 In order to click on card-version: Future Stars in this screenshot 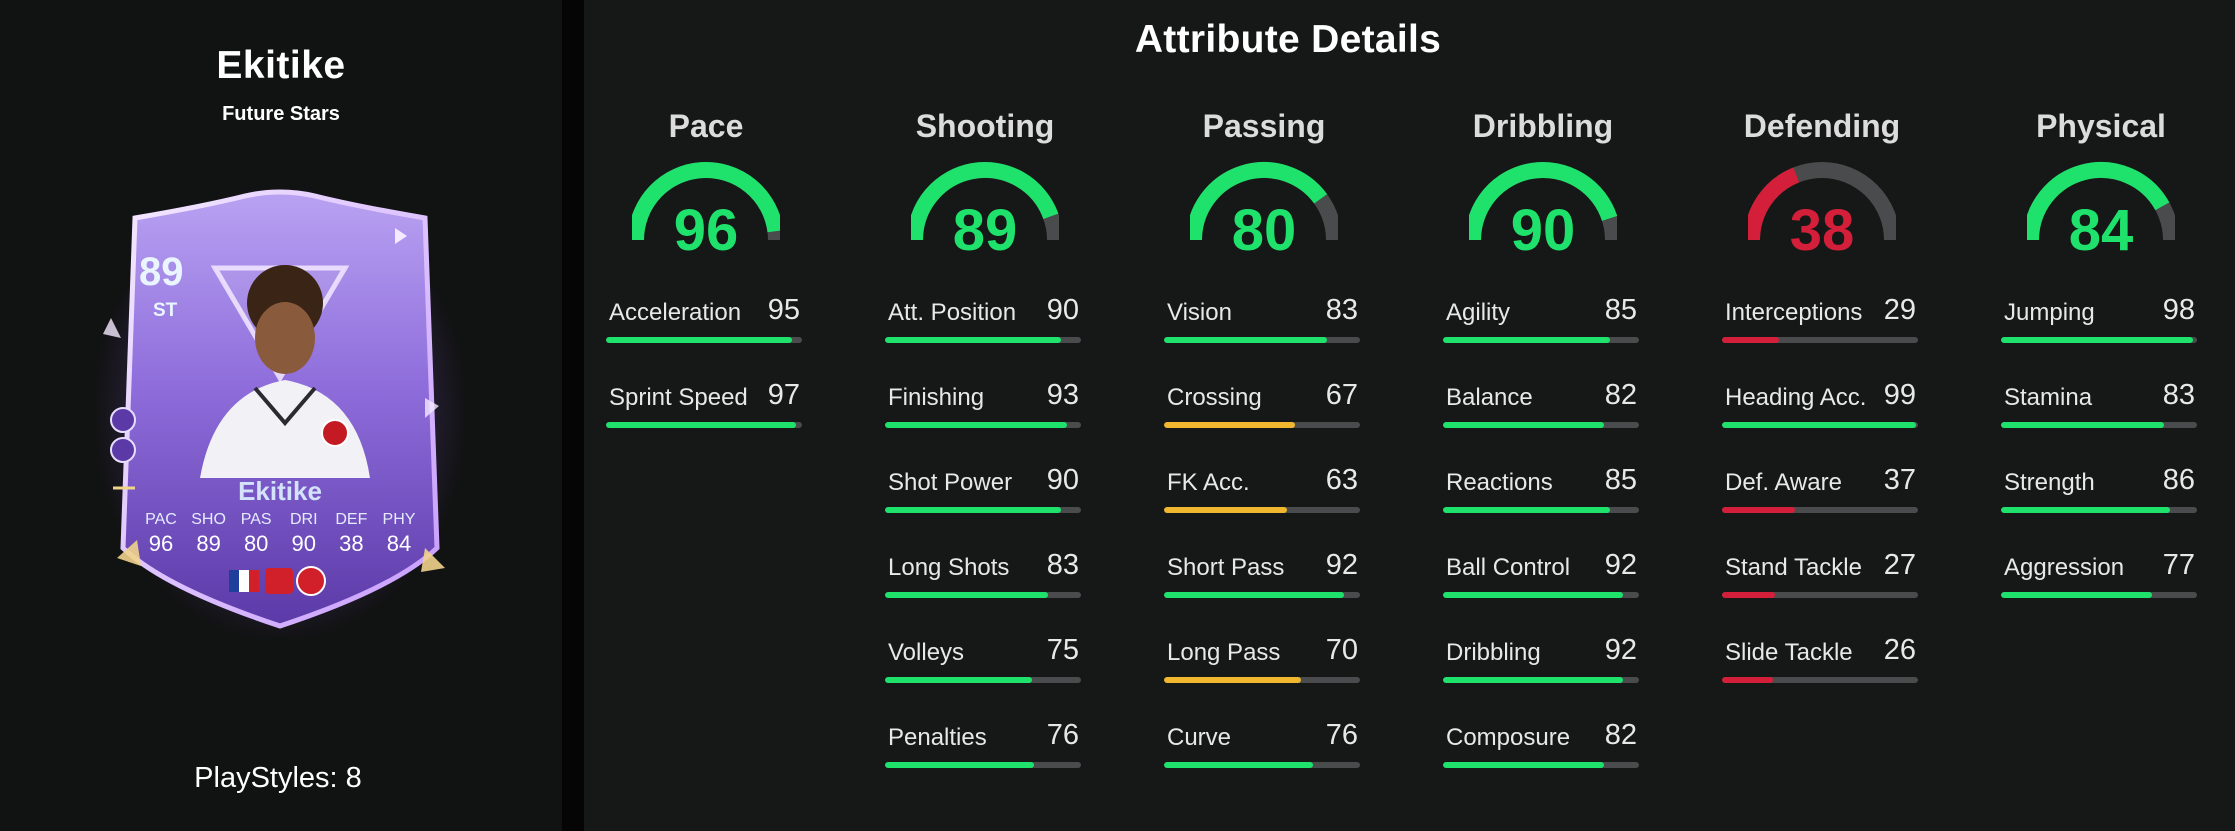, I will do `click(281, 114)`.